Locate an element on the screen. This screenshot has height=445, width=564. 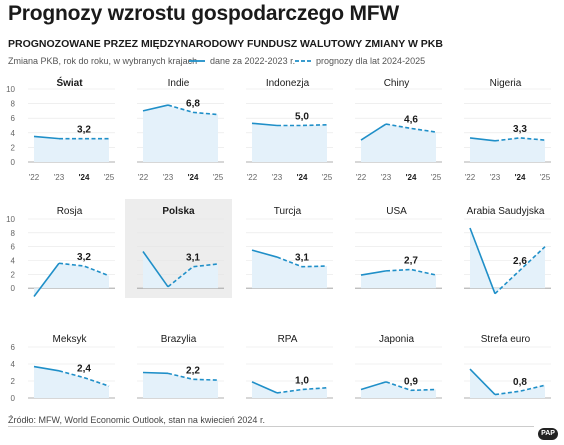
panel-7: Turcja 3,1 is located at coordinates (289, 247).